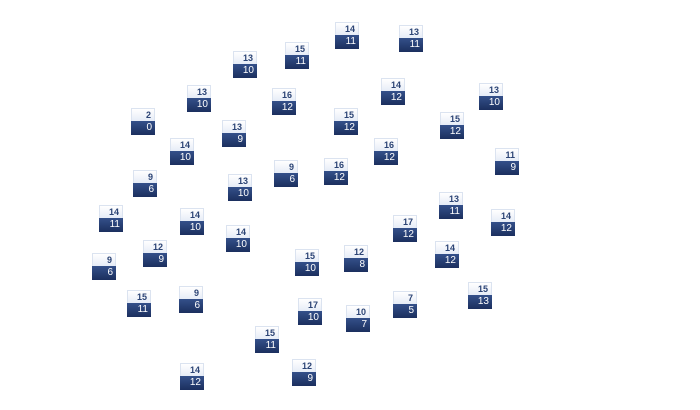 This screenshot has width=700, height=410. What do you see at coordinates (405, 311) in the screenshot?
I see `node-bottom-value: 5` at bounding box center [405, 311].